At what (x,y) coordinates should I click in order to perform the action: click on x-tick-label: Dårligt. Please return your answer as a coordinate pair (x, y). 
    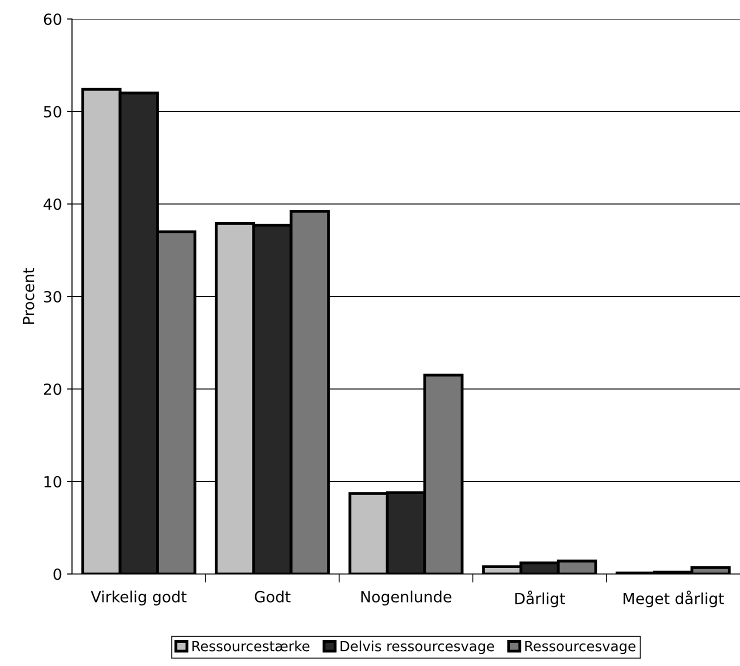
    Looking at the image, I should click on (540, 599).